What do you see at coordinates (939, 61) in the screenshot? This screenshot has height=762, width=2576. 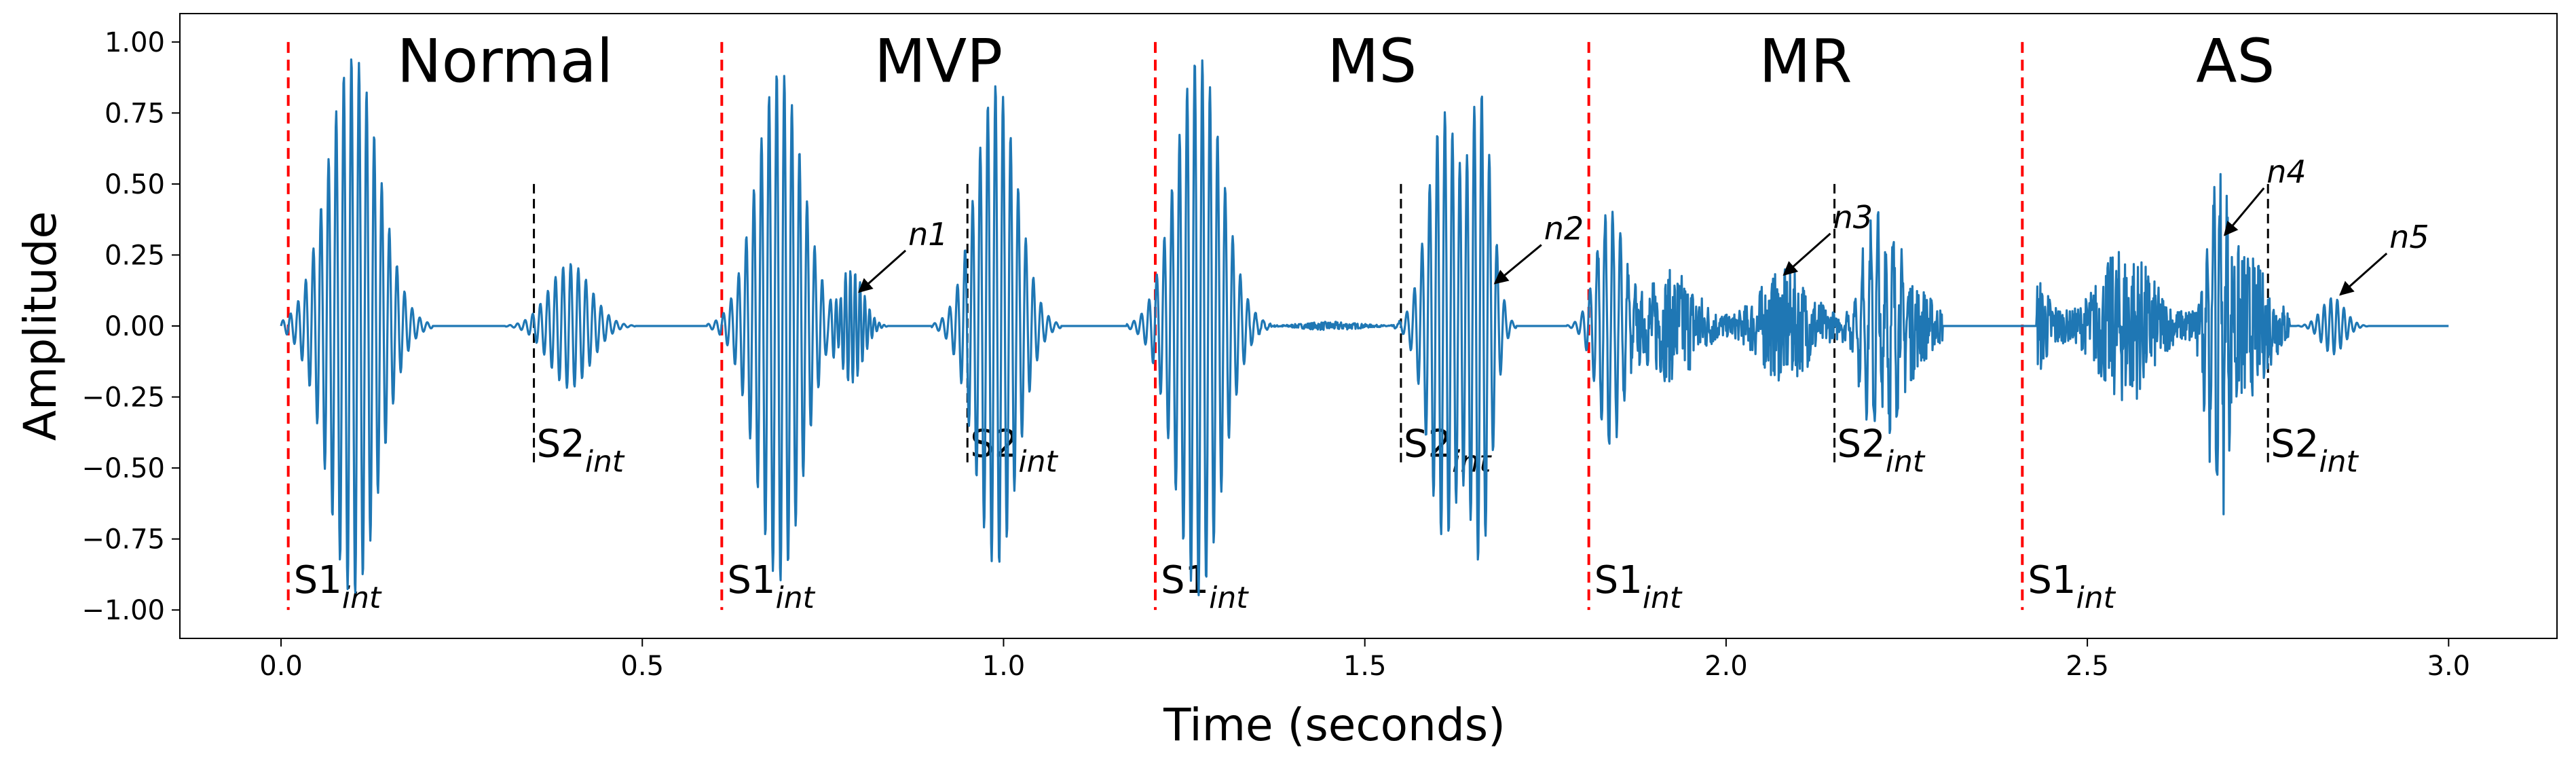 I see `section-label-mvp: MVP` at bounding box center [939, 61].